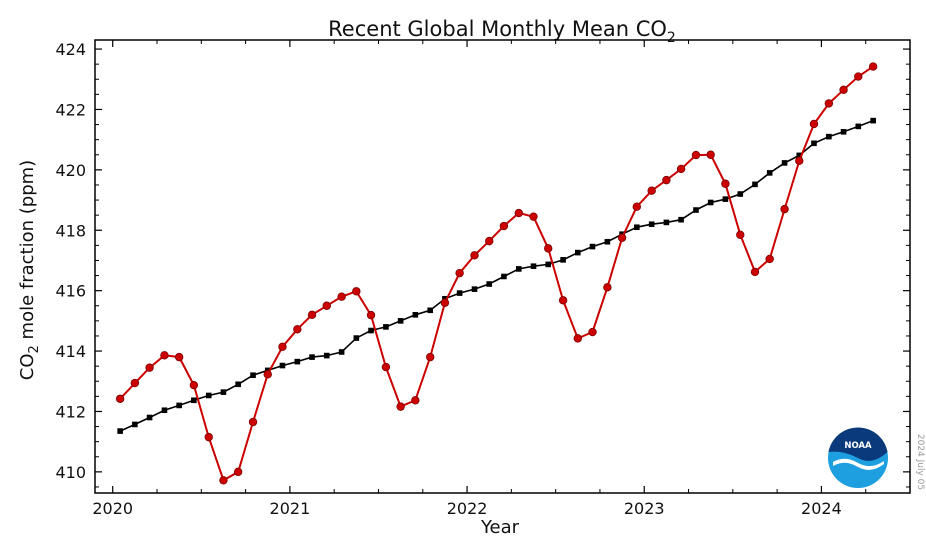 The height and width of the screenshot is (544, 926). What do you see at coordinates (70, 109) in the screenshot?
I see `y-tick-label: 422` at bounding box center [70, 109].